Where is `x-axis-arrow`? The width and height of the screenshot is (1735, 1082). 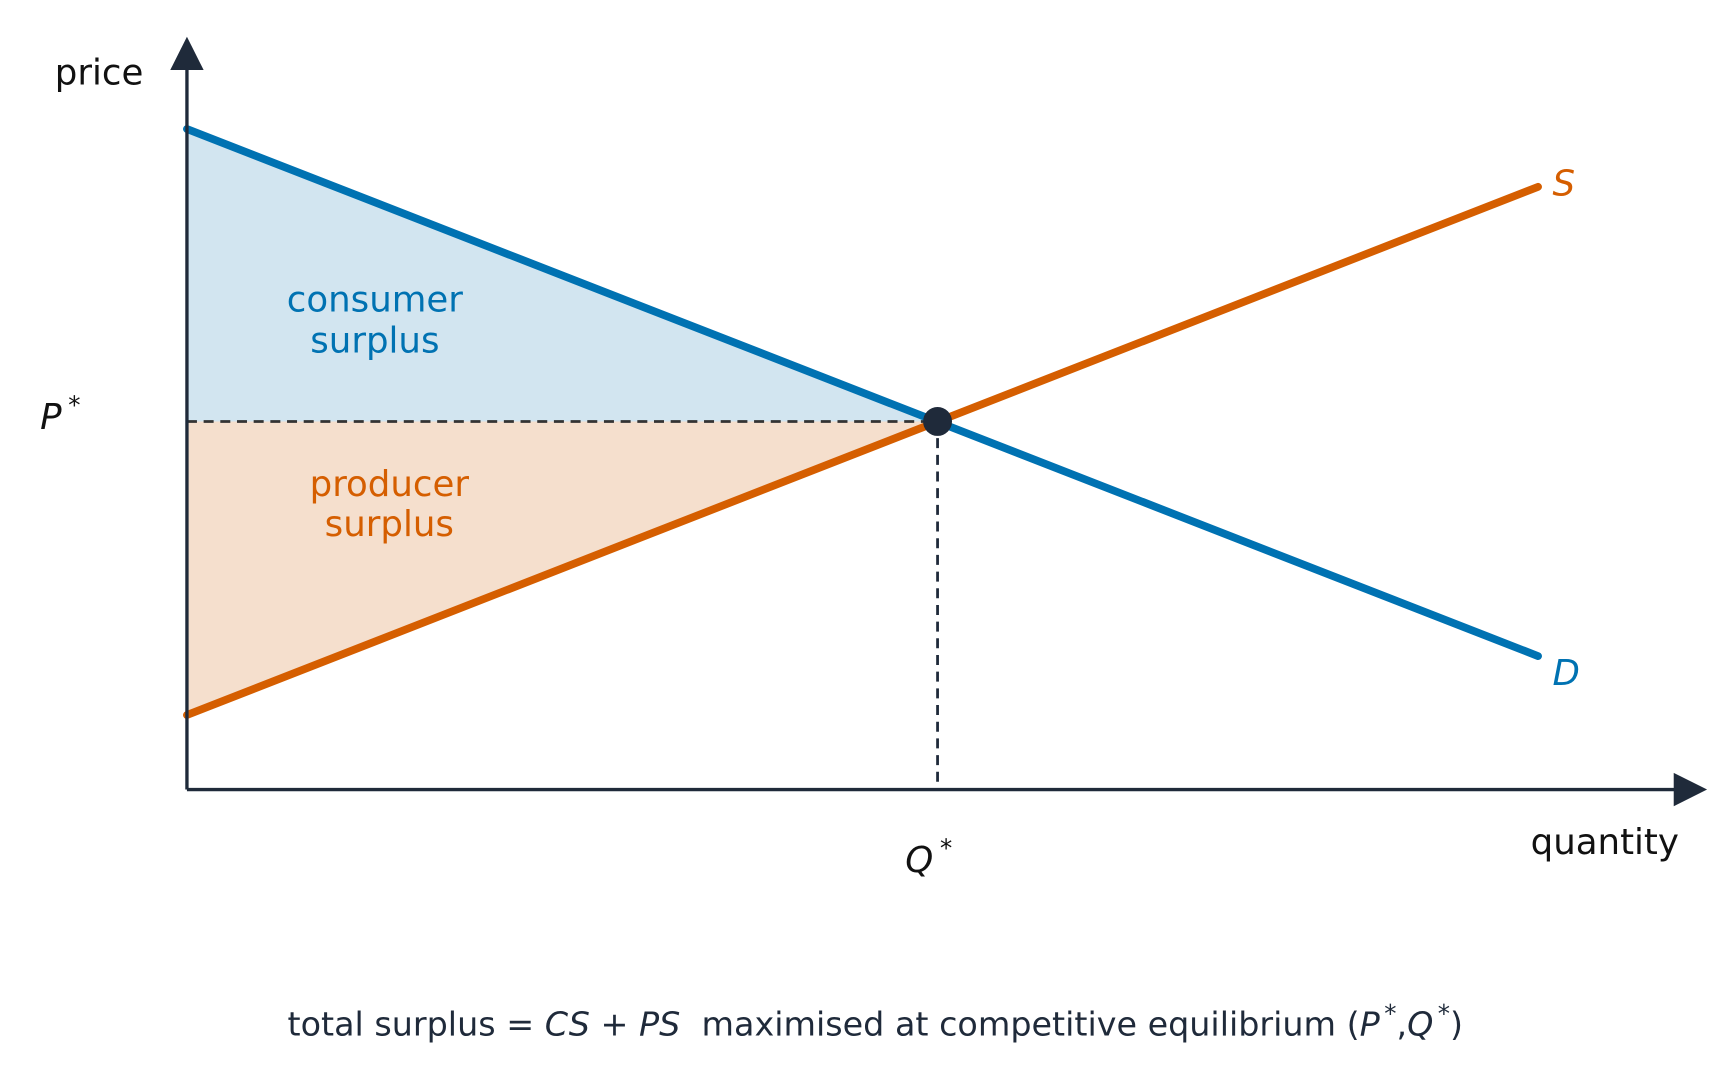 x-axis-arrow is located at coordinates (1690, 789).